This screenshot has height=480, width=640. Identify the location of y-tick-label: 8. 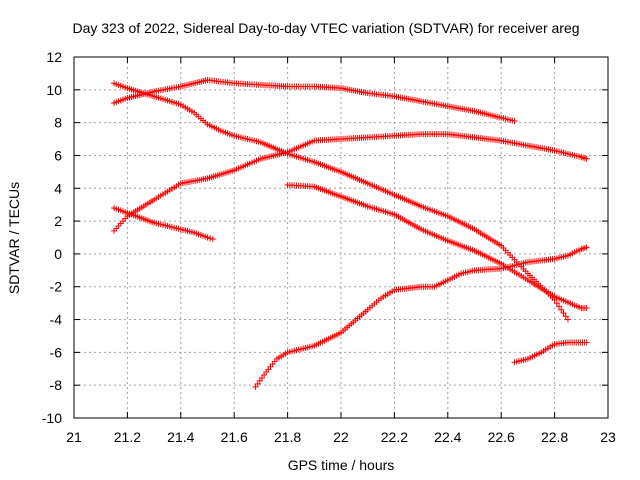
(58, 123).